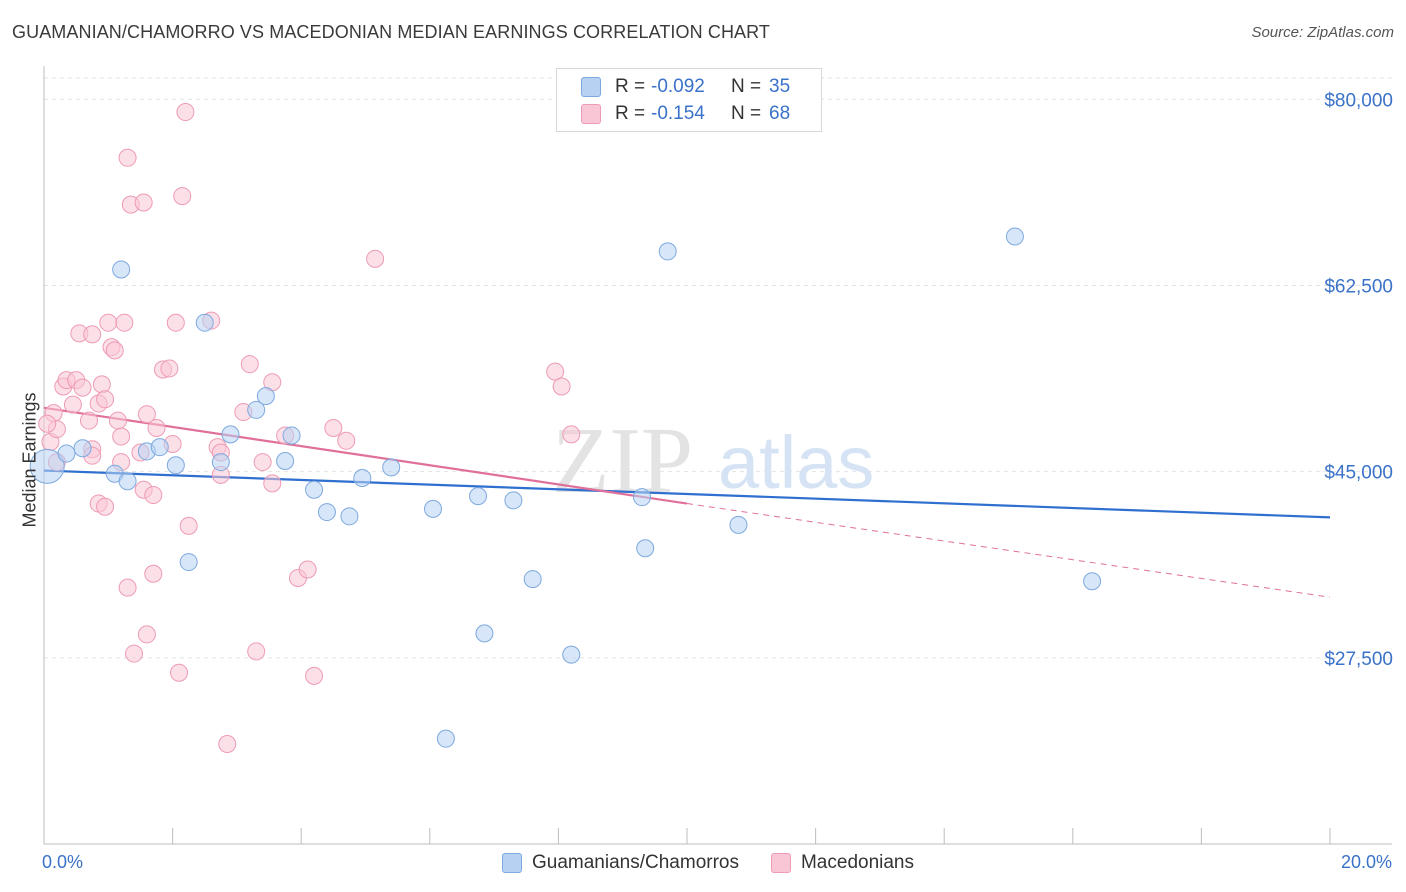  I want to click on watermark-zip: ZIP, so click(622, 461).